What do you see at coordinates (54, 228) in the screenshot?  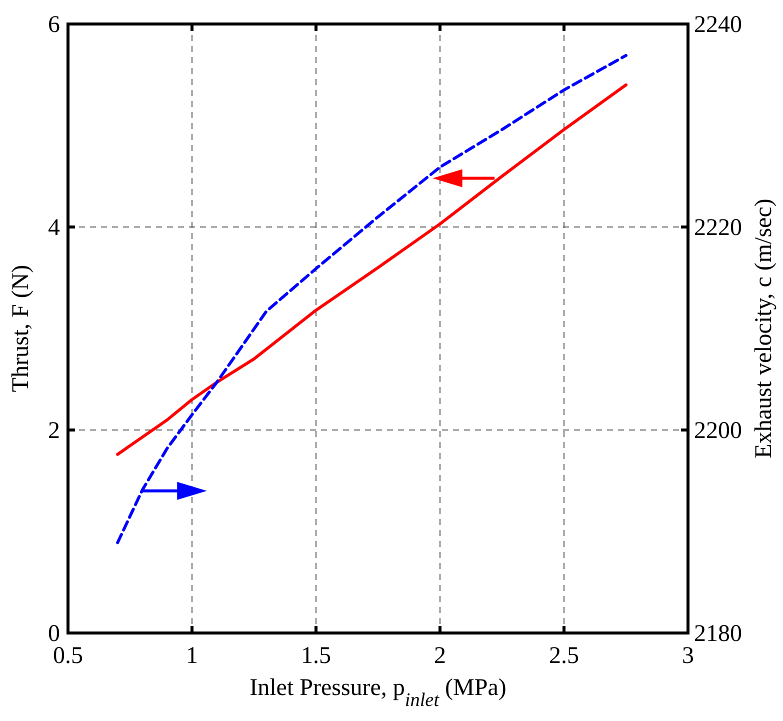 I see `y-tick-label: 4` at bounding box center [54, 228].